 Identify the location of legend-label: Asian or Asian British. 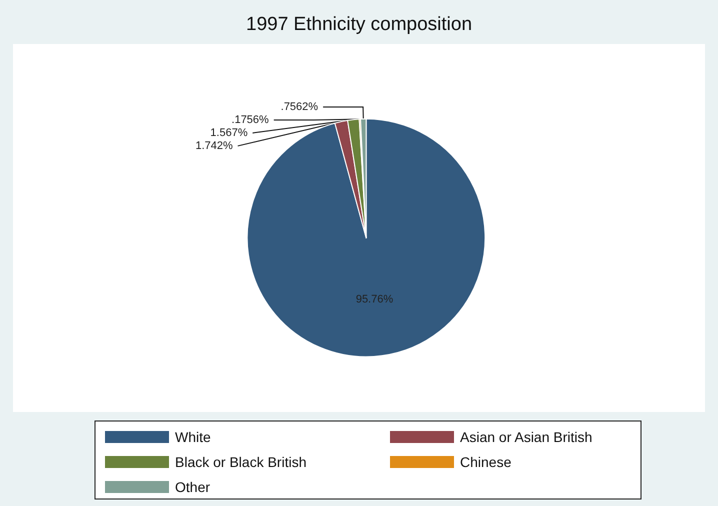
(526, 437).